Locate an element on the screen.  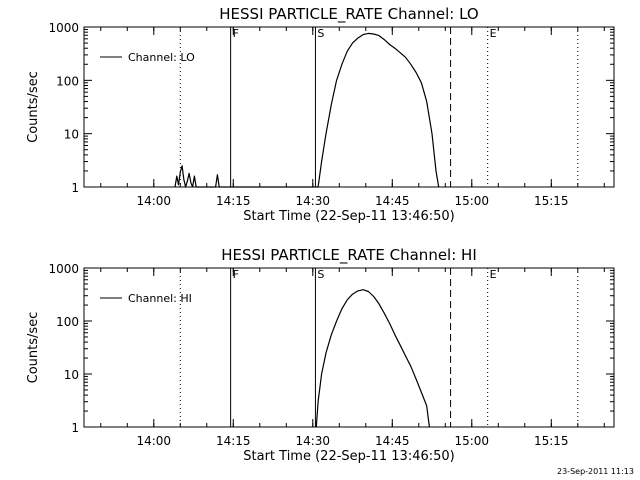
y-tick-label-hi: 100 is located at coordinates (67, 322).